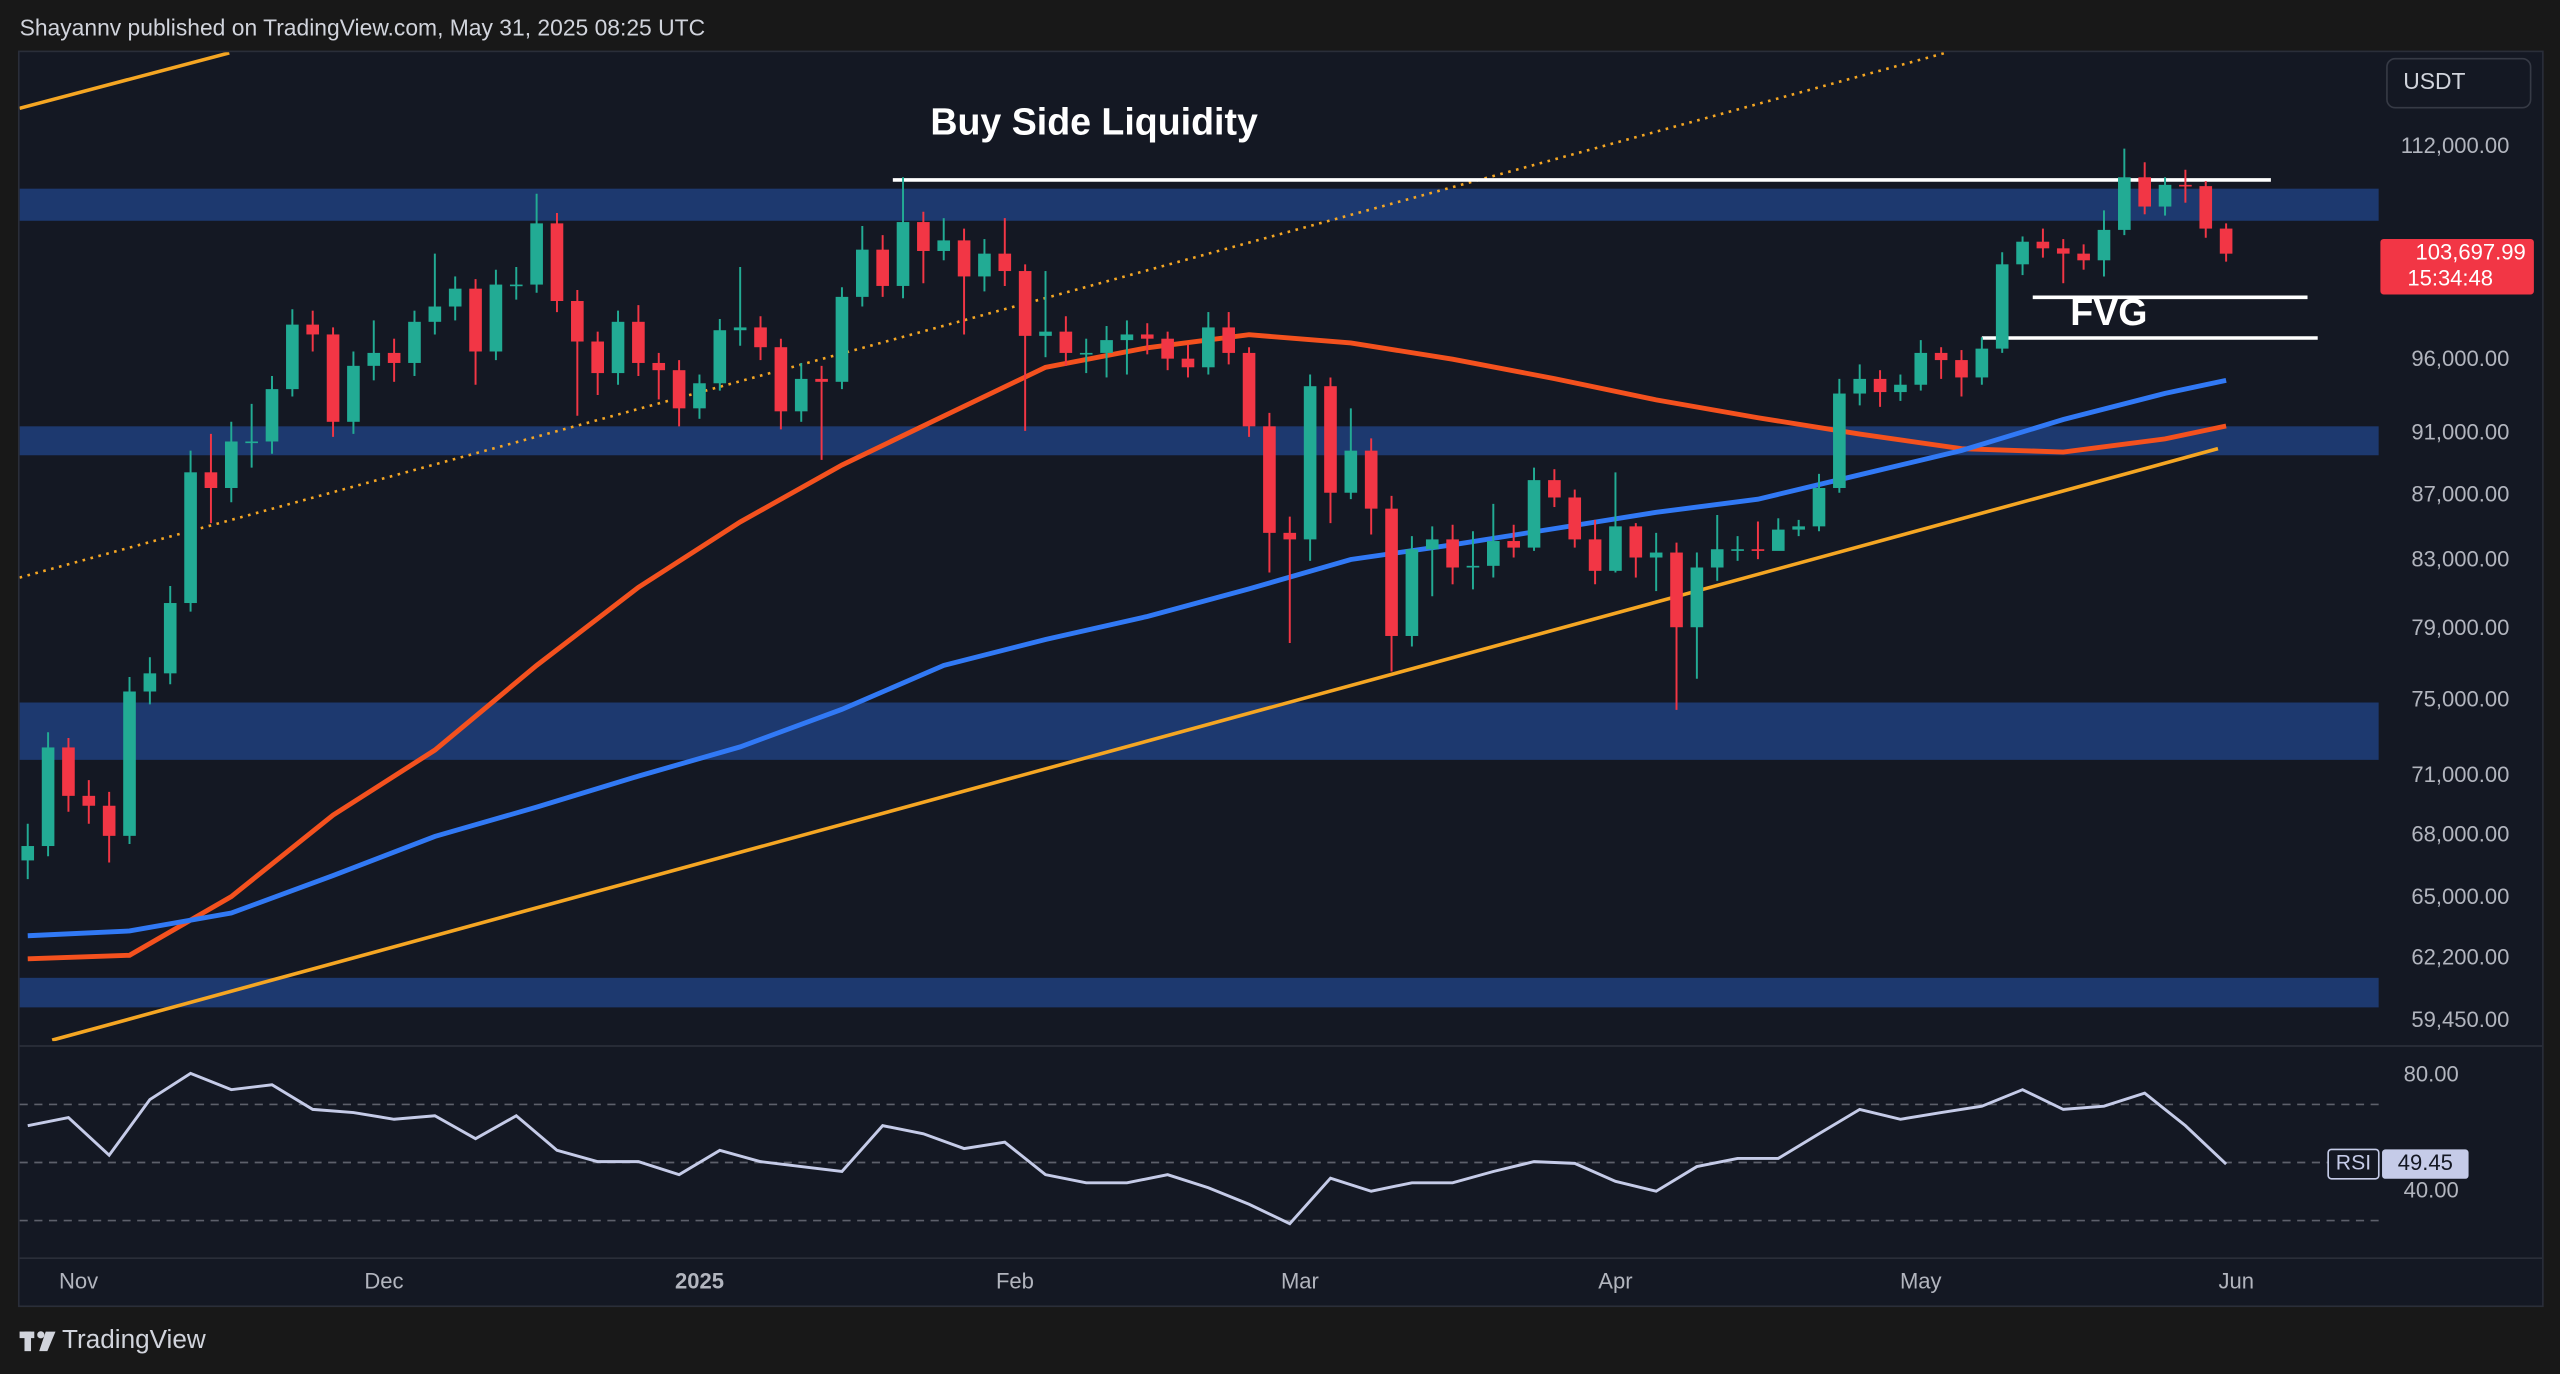  I want to click on brand: TradingView, so click(134, 1339).